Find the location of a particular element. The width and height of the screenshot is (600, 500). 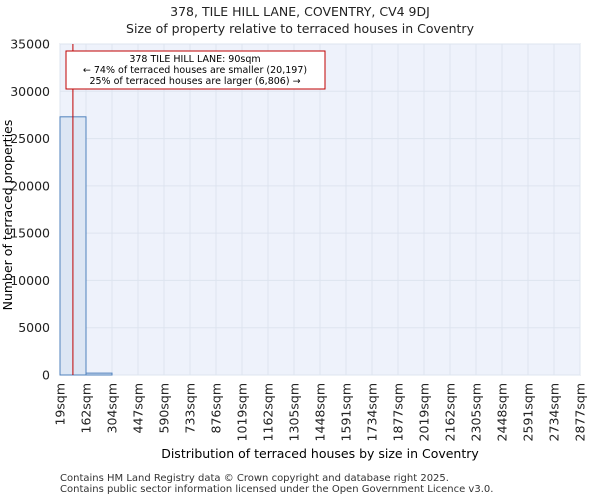

x-tick-label: 2448sqm is located at coordinates (502, 412).